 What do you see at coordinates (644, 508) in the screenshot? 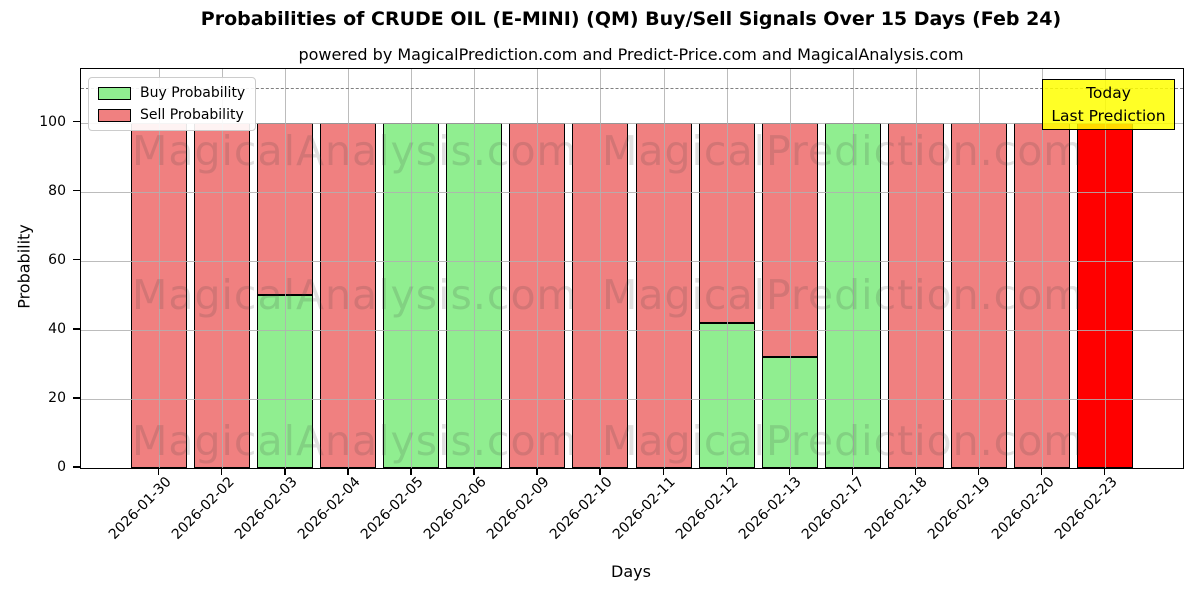
I see `x-tick-label: 2026-02-11` at bounding box center [644, 508].